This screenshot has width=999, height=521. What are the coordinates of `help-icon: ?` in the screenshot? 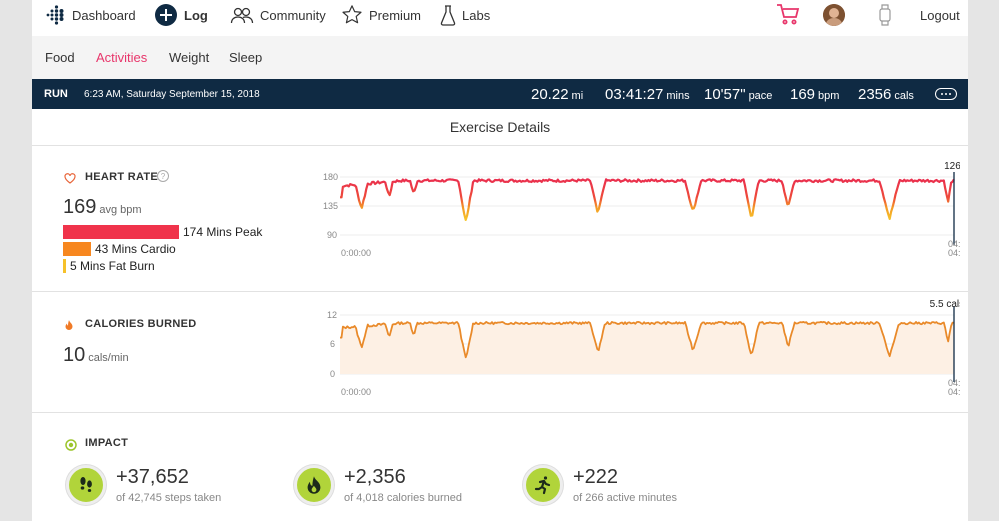 It's located at (163, 176).